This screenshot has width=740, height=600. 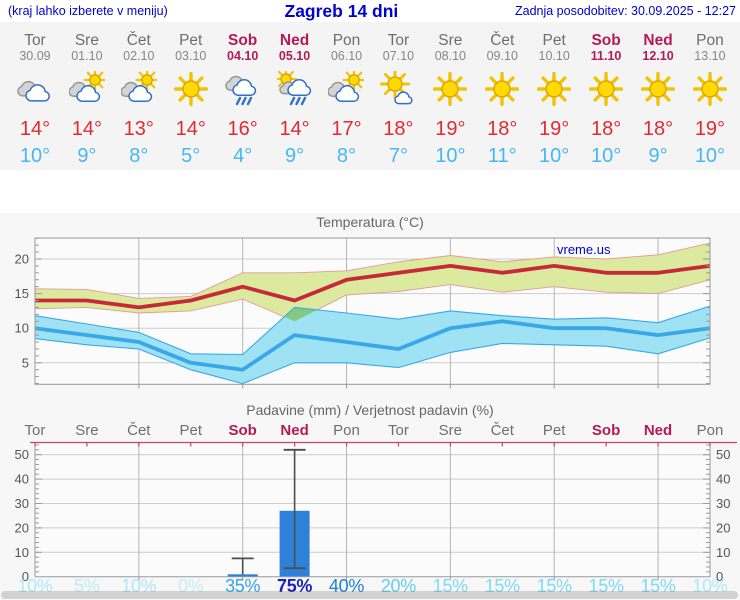 What do you see at coordinates (243, 586) in the screenshot?
I see `precip-probability-label: 35%` at bounding box center [243, 586].